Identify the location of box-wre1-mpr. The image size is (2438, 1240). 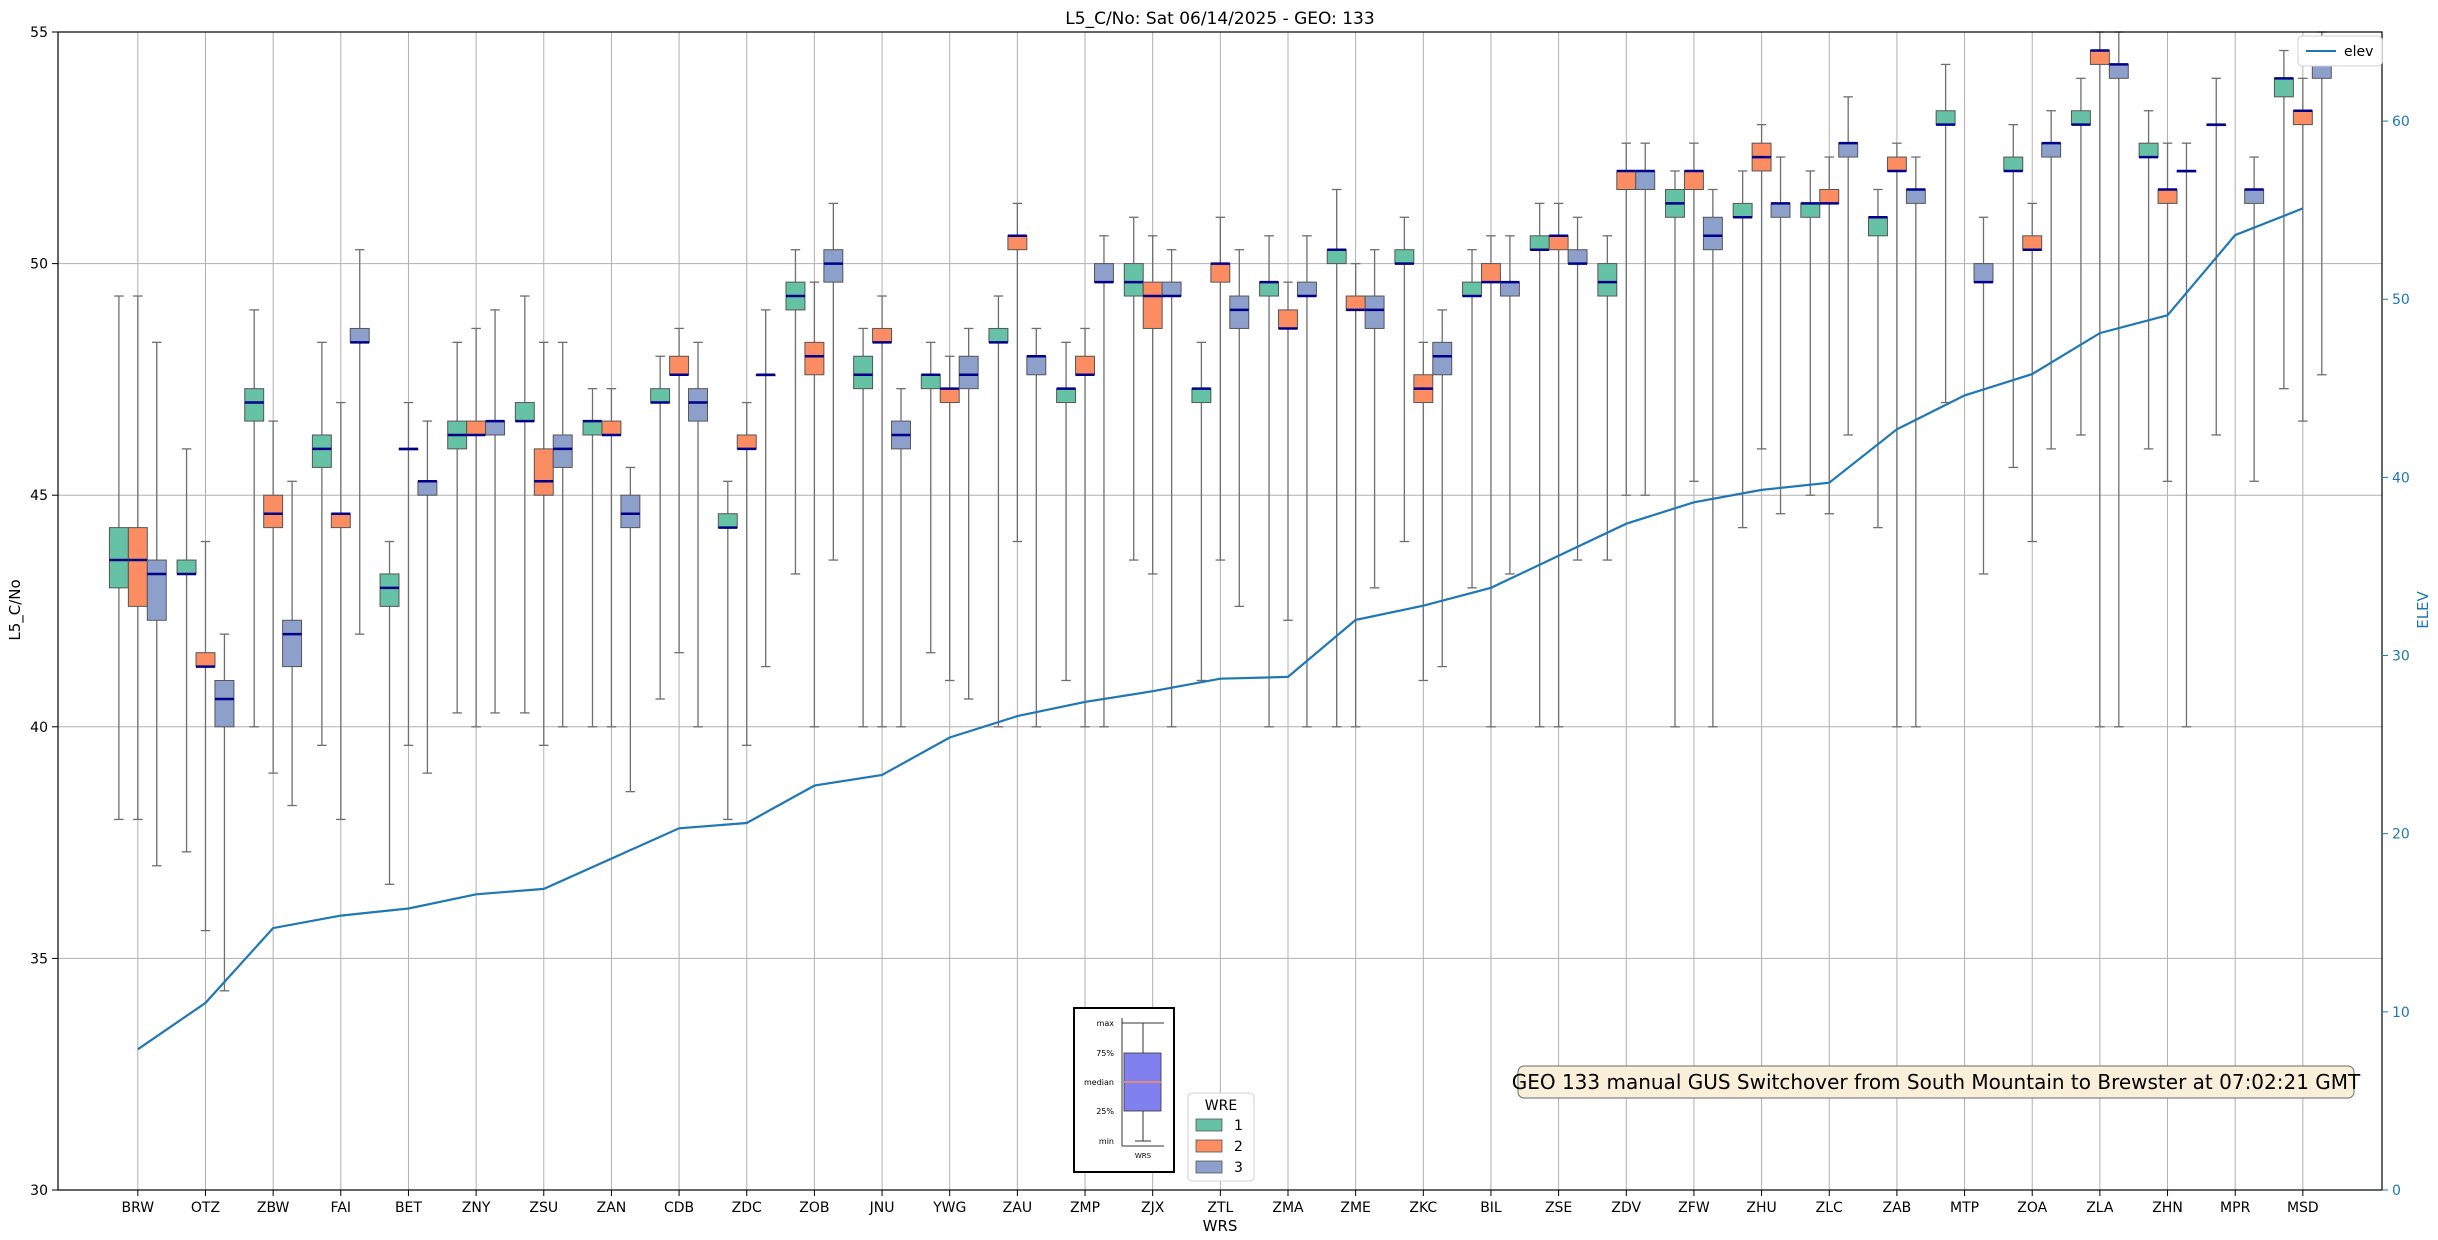
(2216, 256).